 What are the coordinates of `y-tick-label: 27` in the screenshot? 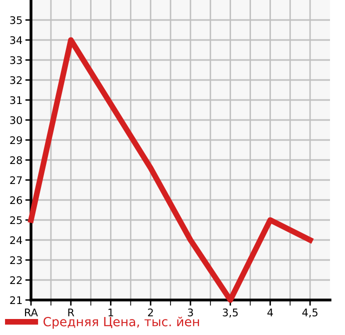 It's located at (16, 180).